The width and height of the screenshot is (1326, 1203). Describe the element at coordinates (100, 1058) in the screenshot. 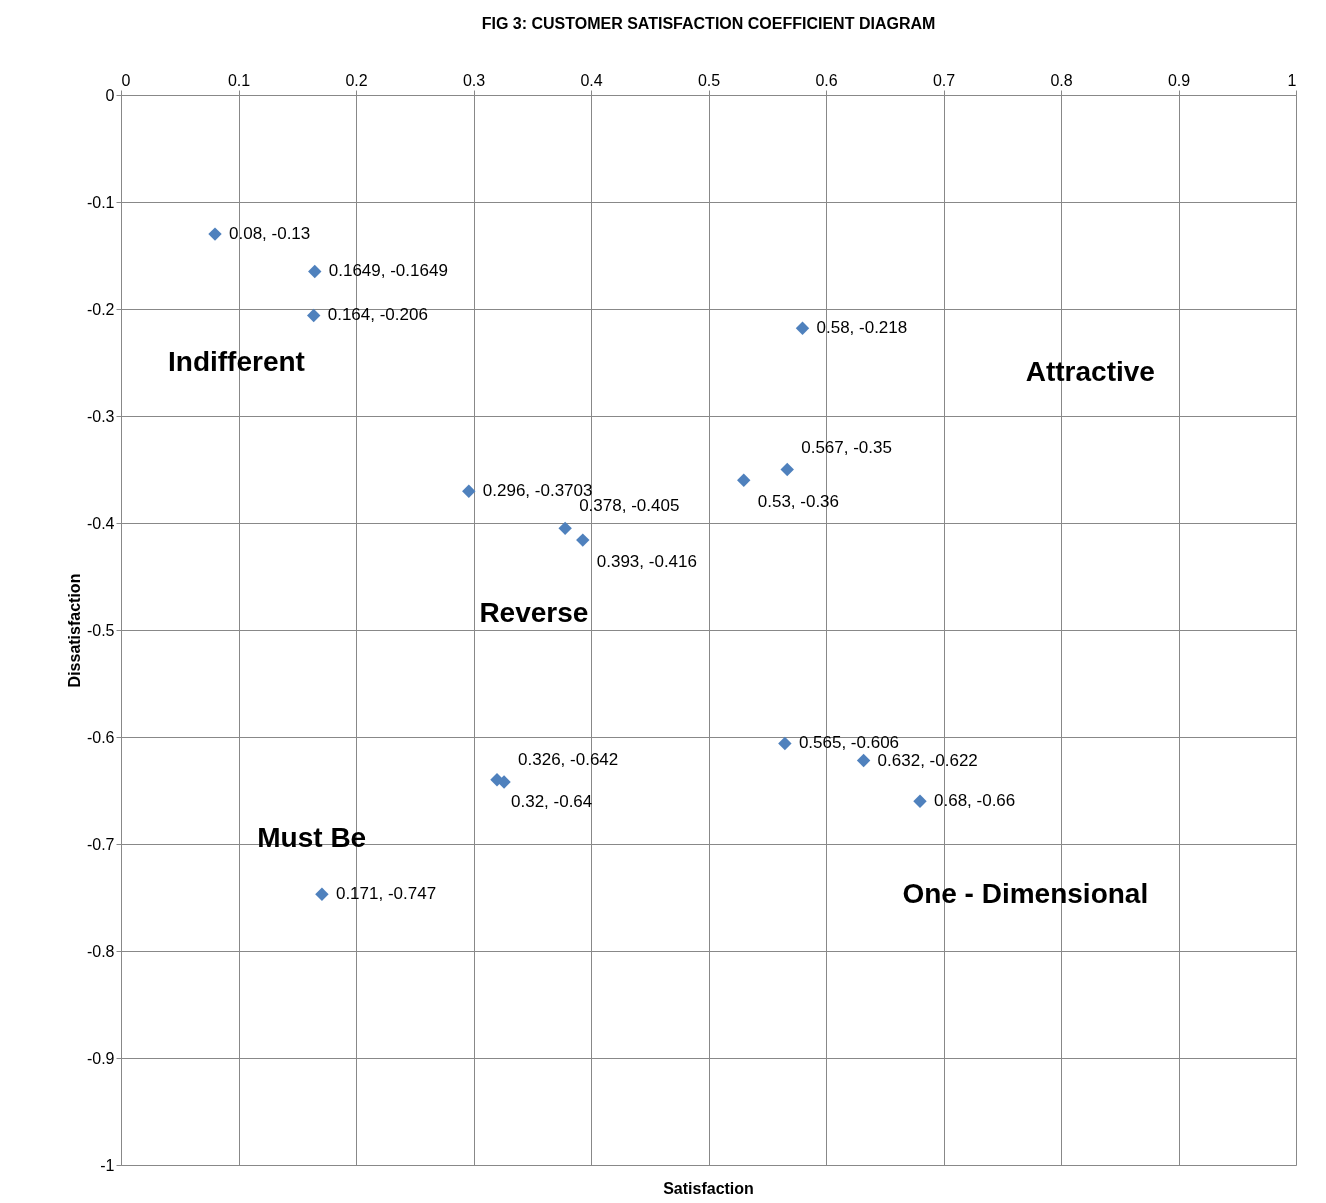

I see `y-tick-label: -0.9` at that location.